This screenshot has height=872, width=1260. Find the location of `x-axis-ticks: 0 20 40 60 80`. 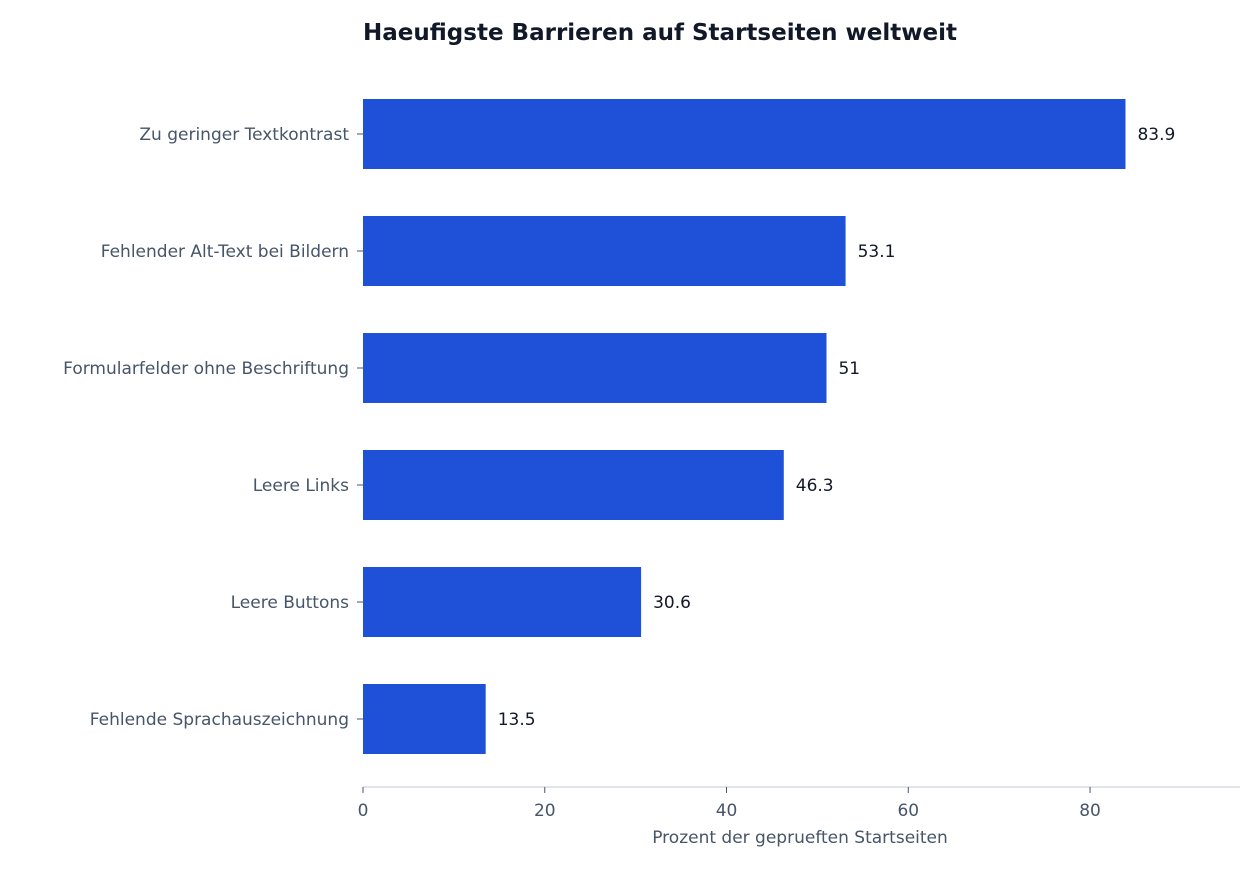

x-axis-ticks: 0 20 40 60 80 is located at coordinates (729, 804).